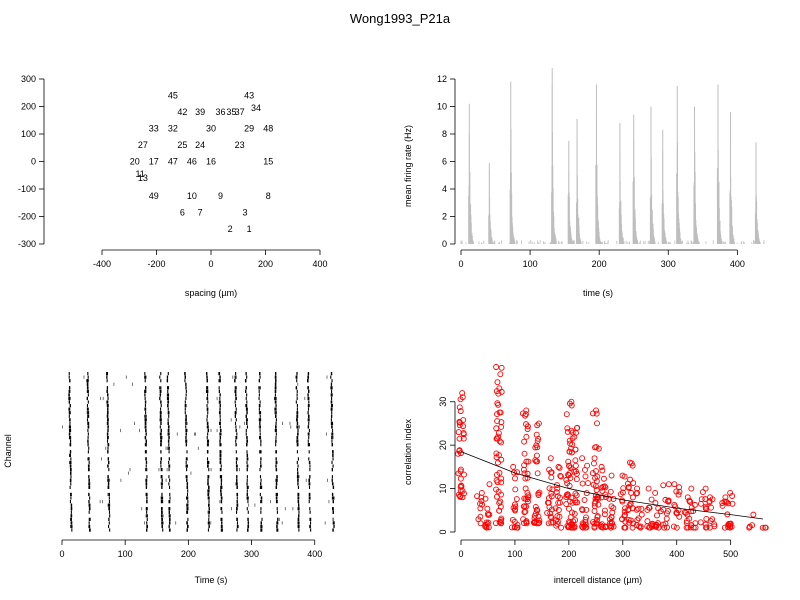 Image resolution: width=800 pixels, height=600 pixels. I want to click on electrode-label: 8, so click(268, 196).